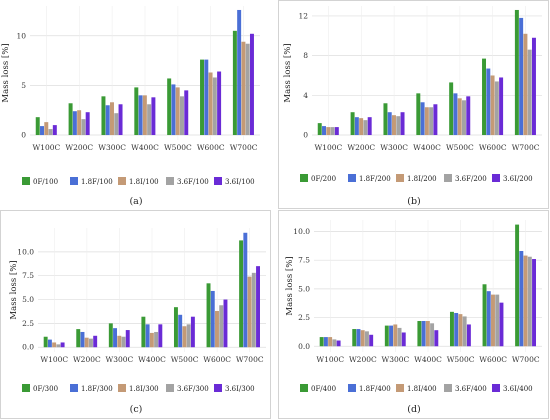 This screenshot has width=550, height=420. Describe the element at coordinates (136, 409) in the screenshot. I see `panel-caption: (c)` at that location.